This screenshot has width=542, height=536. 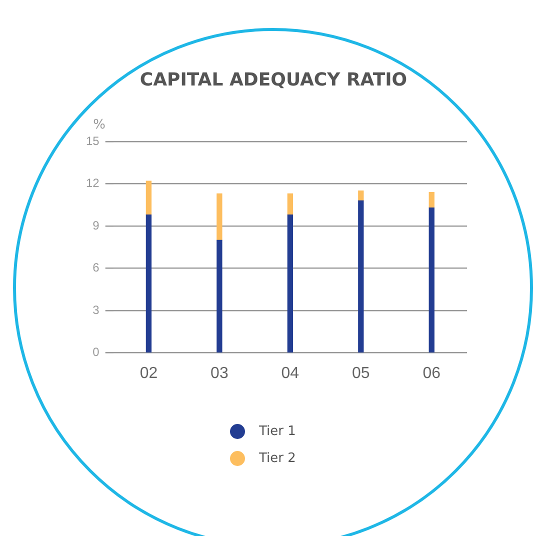 I want to click on y-tick-label: 9, so click(x=96, y=225).